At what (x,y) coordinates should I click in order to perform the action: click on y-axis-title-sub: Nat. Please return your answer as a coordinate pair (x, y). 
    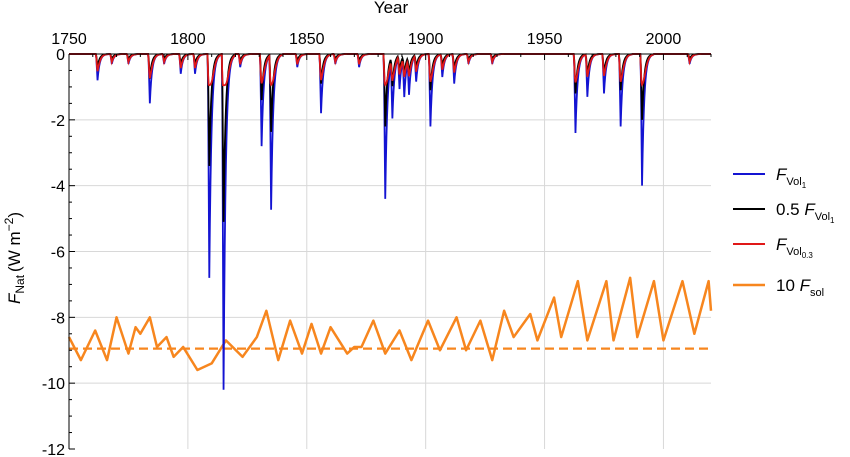
    Looking at the image, I should click on (20, 283).